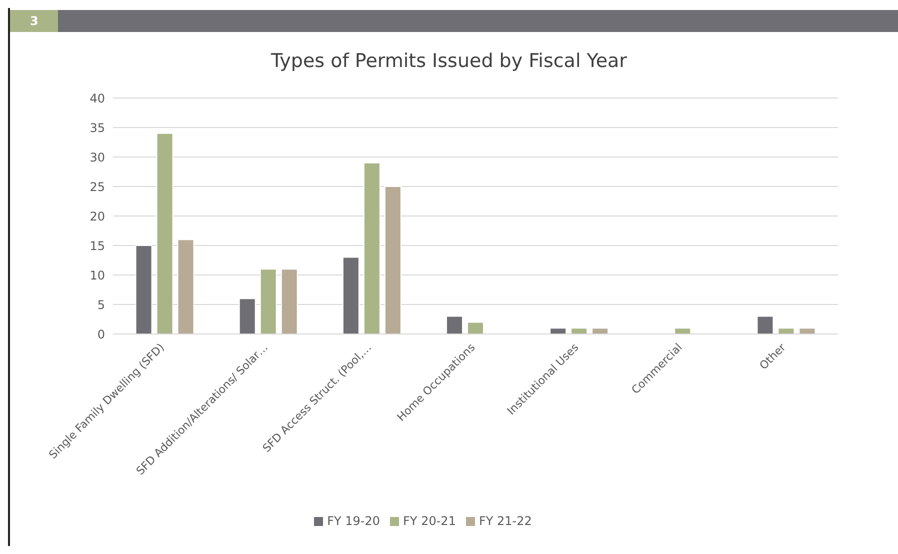 The width and height of the screenshot is (898, 554). Describe the element at coordinates (101, 334) in the screenshot. I see `y-tick-label: 0` at that location.